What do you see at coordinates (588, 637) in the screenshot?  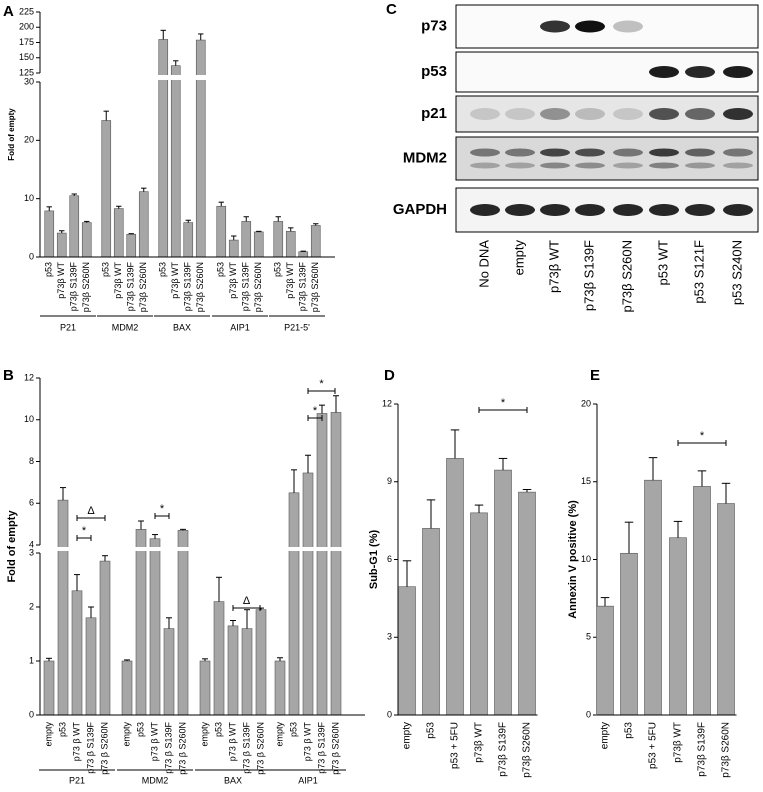 I see `y-tick-label: 5` at bounding box center [588, 637].